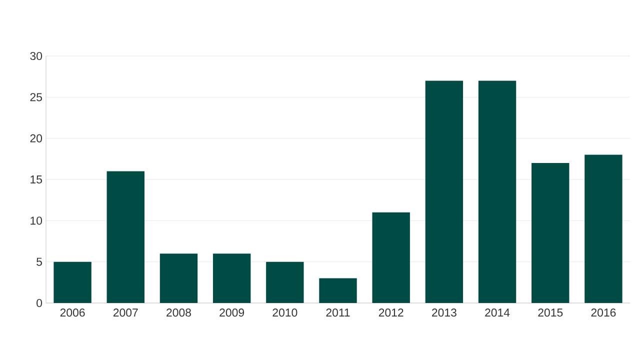  I want to click on x-tick-label: 2006, so click(72, 312).